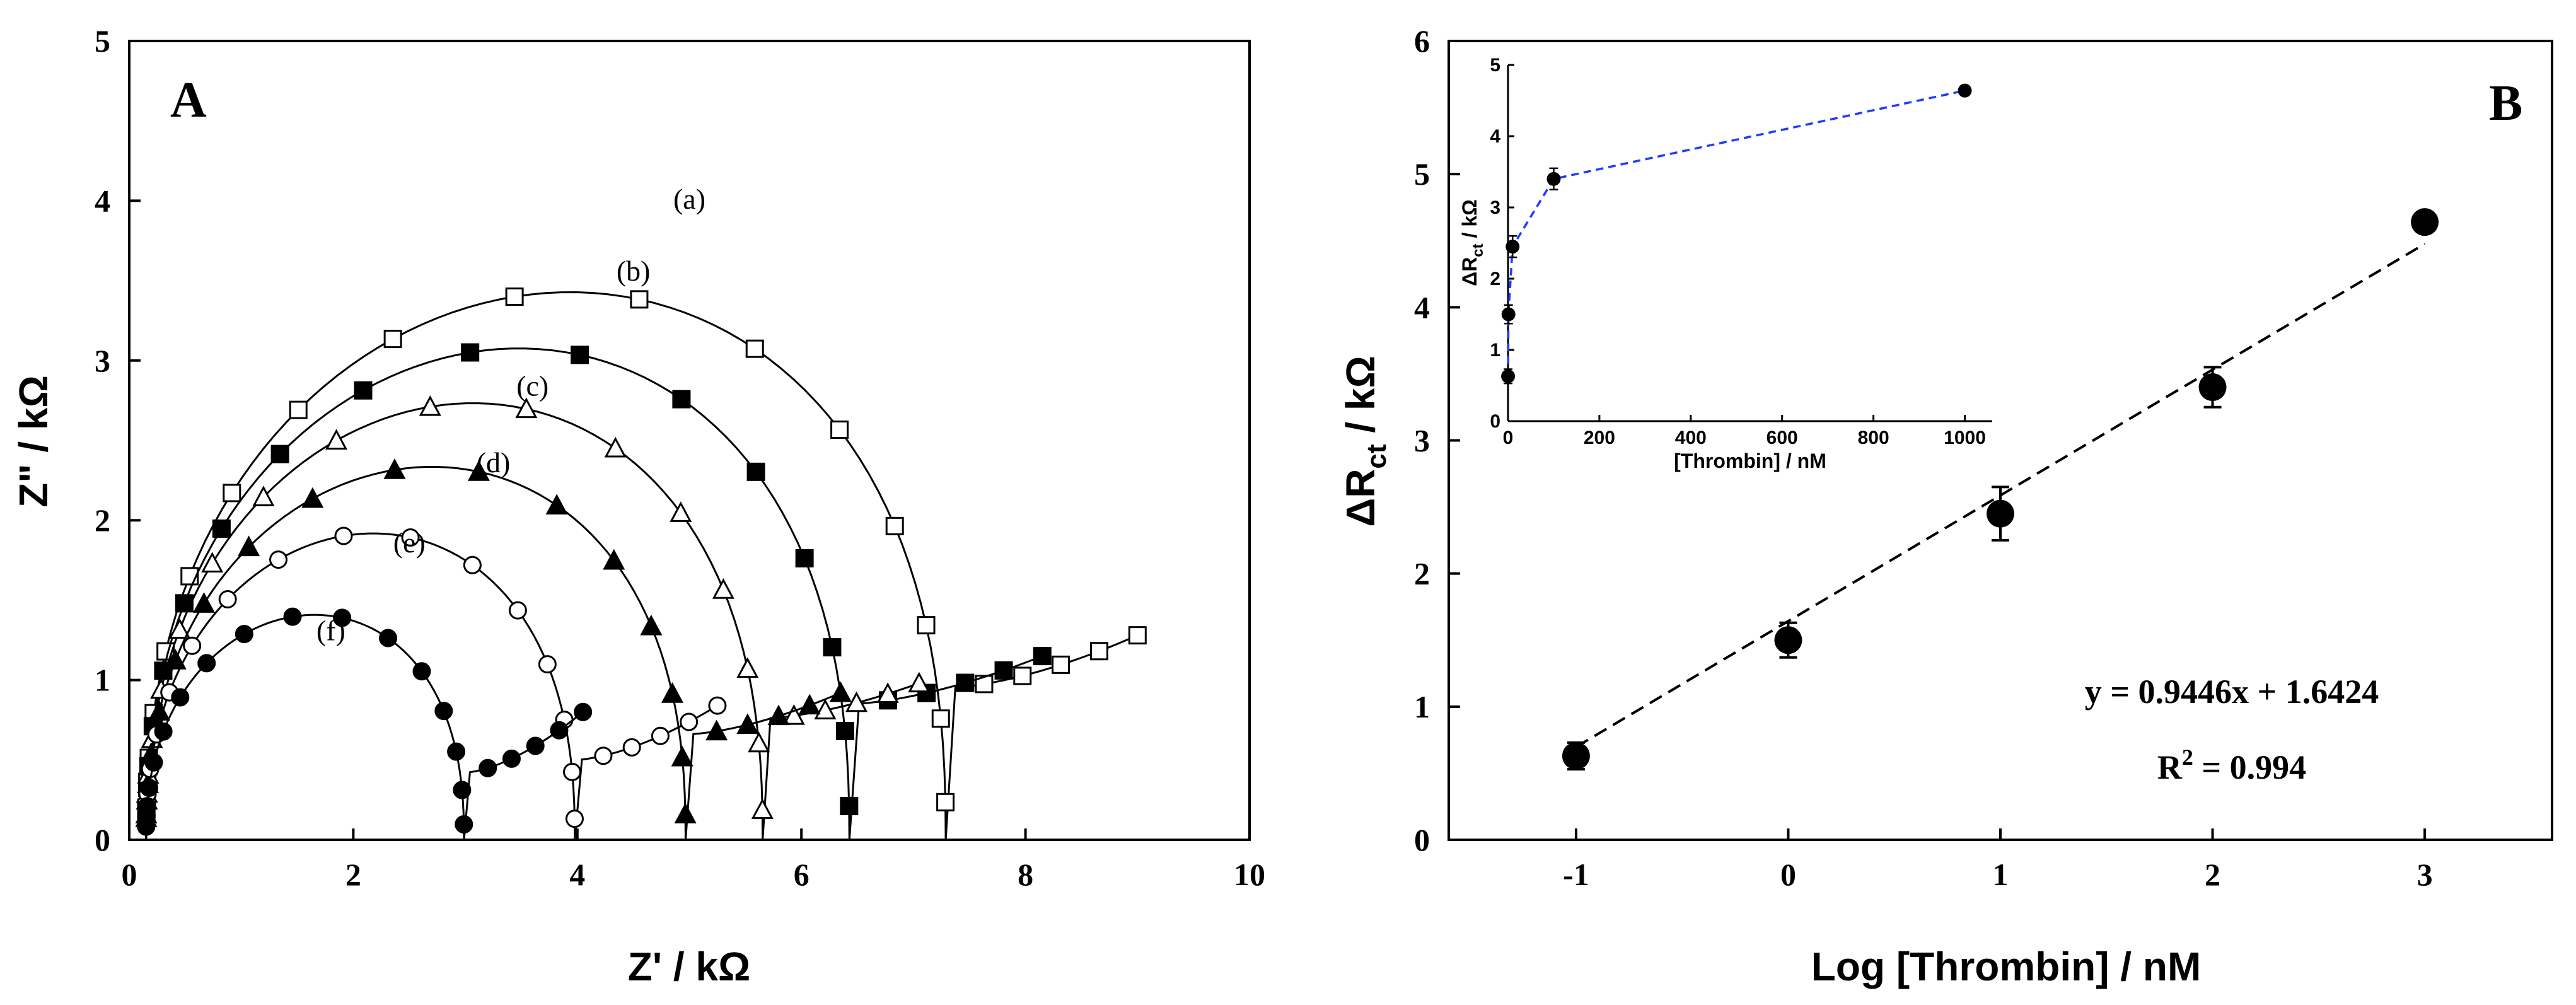 The image size is (2576, 1005). Describe the element at coordinates (1750, 461) in the screenshot. I see `inset-x-label: [Thrombin] / nM` at that location.